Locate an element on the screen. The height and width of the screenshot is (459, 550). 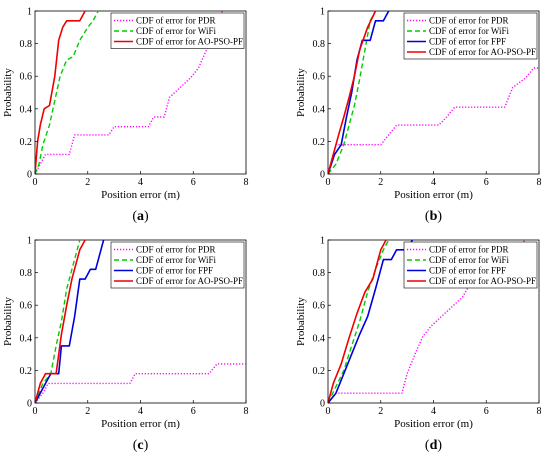
panel-caption: (b) is located at coordinates (433, 216).